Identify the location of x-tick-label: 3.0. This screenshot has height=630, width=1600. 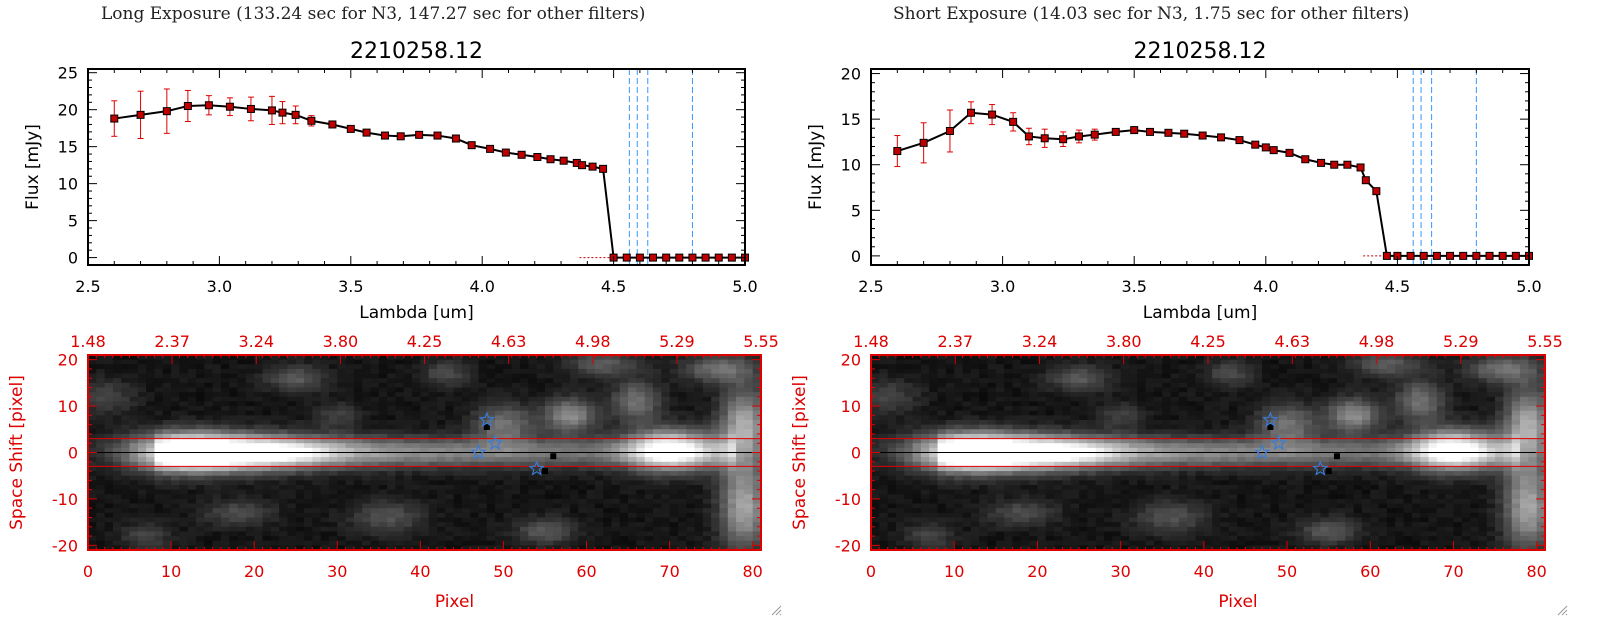
(219, 286).